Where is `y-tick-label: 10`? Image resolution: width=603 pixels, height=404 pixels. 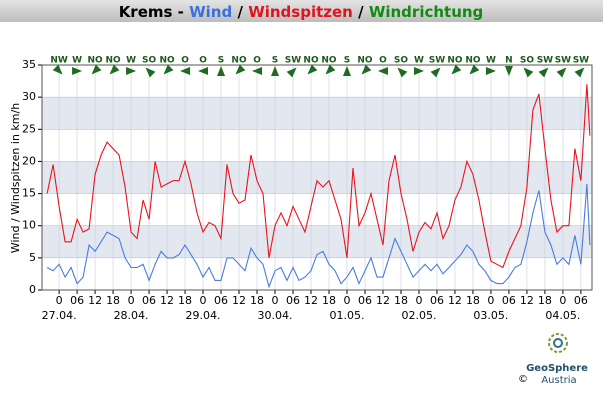
y-tick-label: 10 is located at coordinates (29, 225).